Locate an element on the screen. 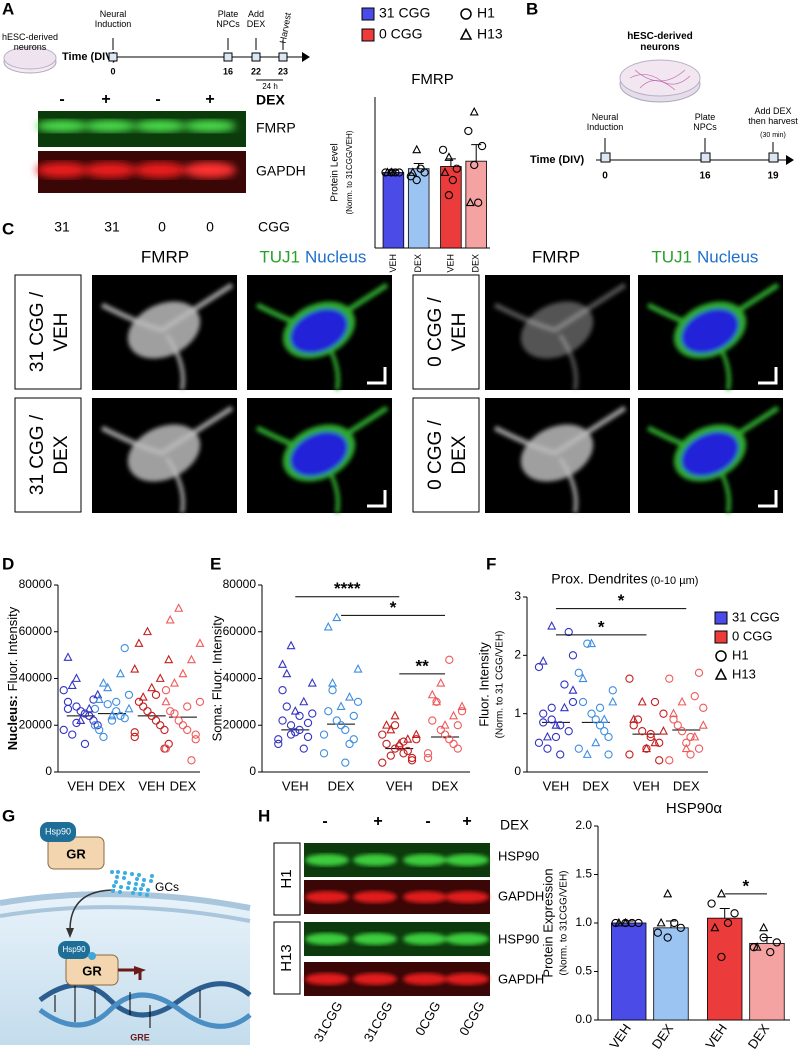 This screenshot has width=804, height=1055. y-tick-label: 1 is located at coordinates (517, 713).